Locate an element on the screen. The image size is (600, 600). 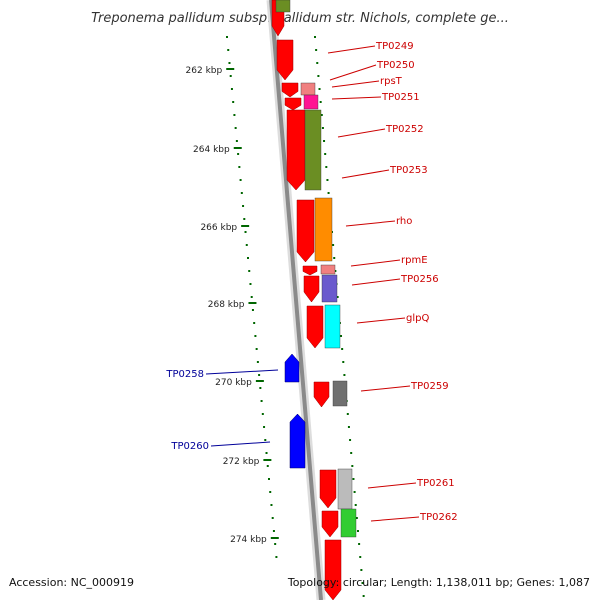
gene-label: TP0258 is located at coordinates (184, 374).